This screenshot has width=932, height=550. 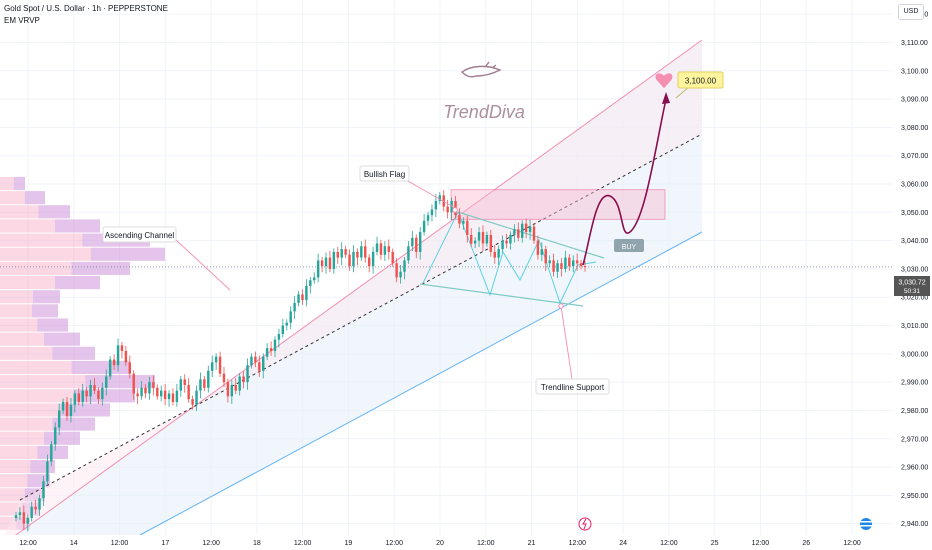 I want to click on price-tick-label: 3,000.00, so click(x=914, y=354).